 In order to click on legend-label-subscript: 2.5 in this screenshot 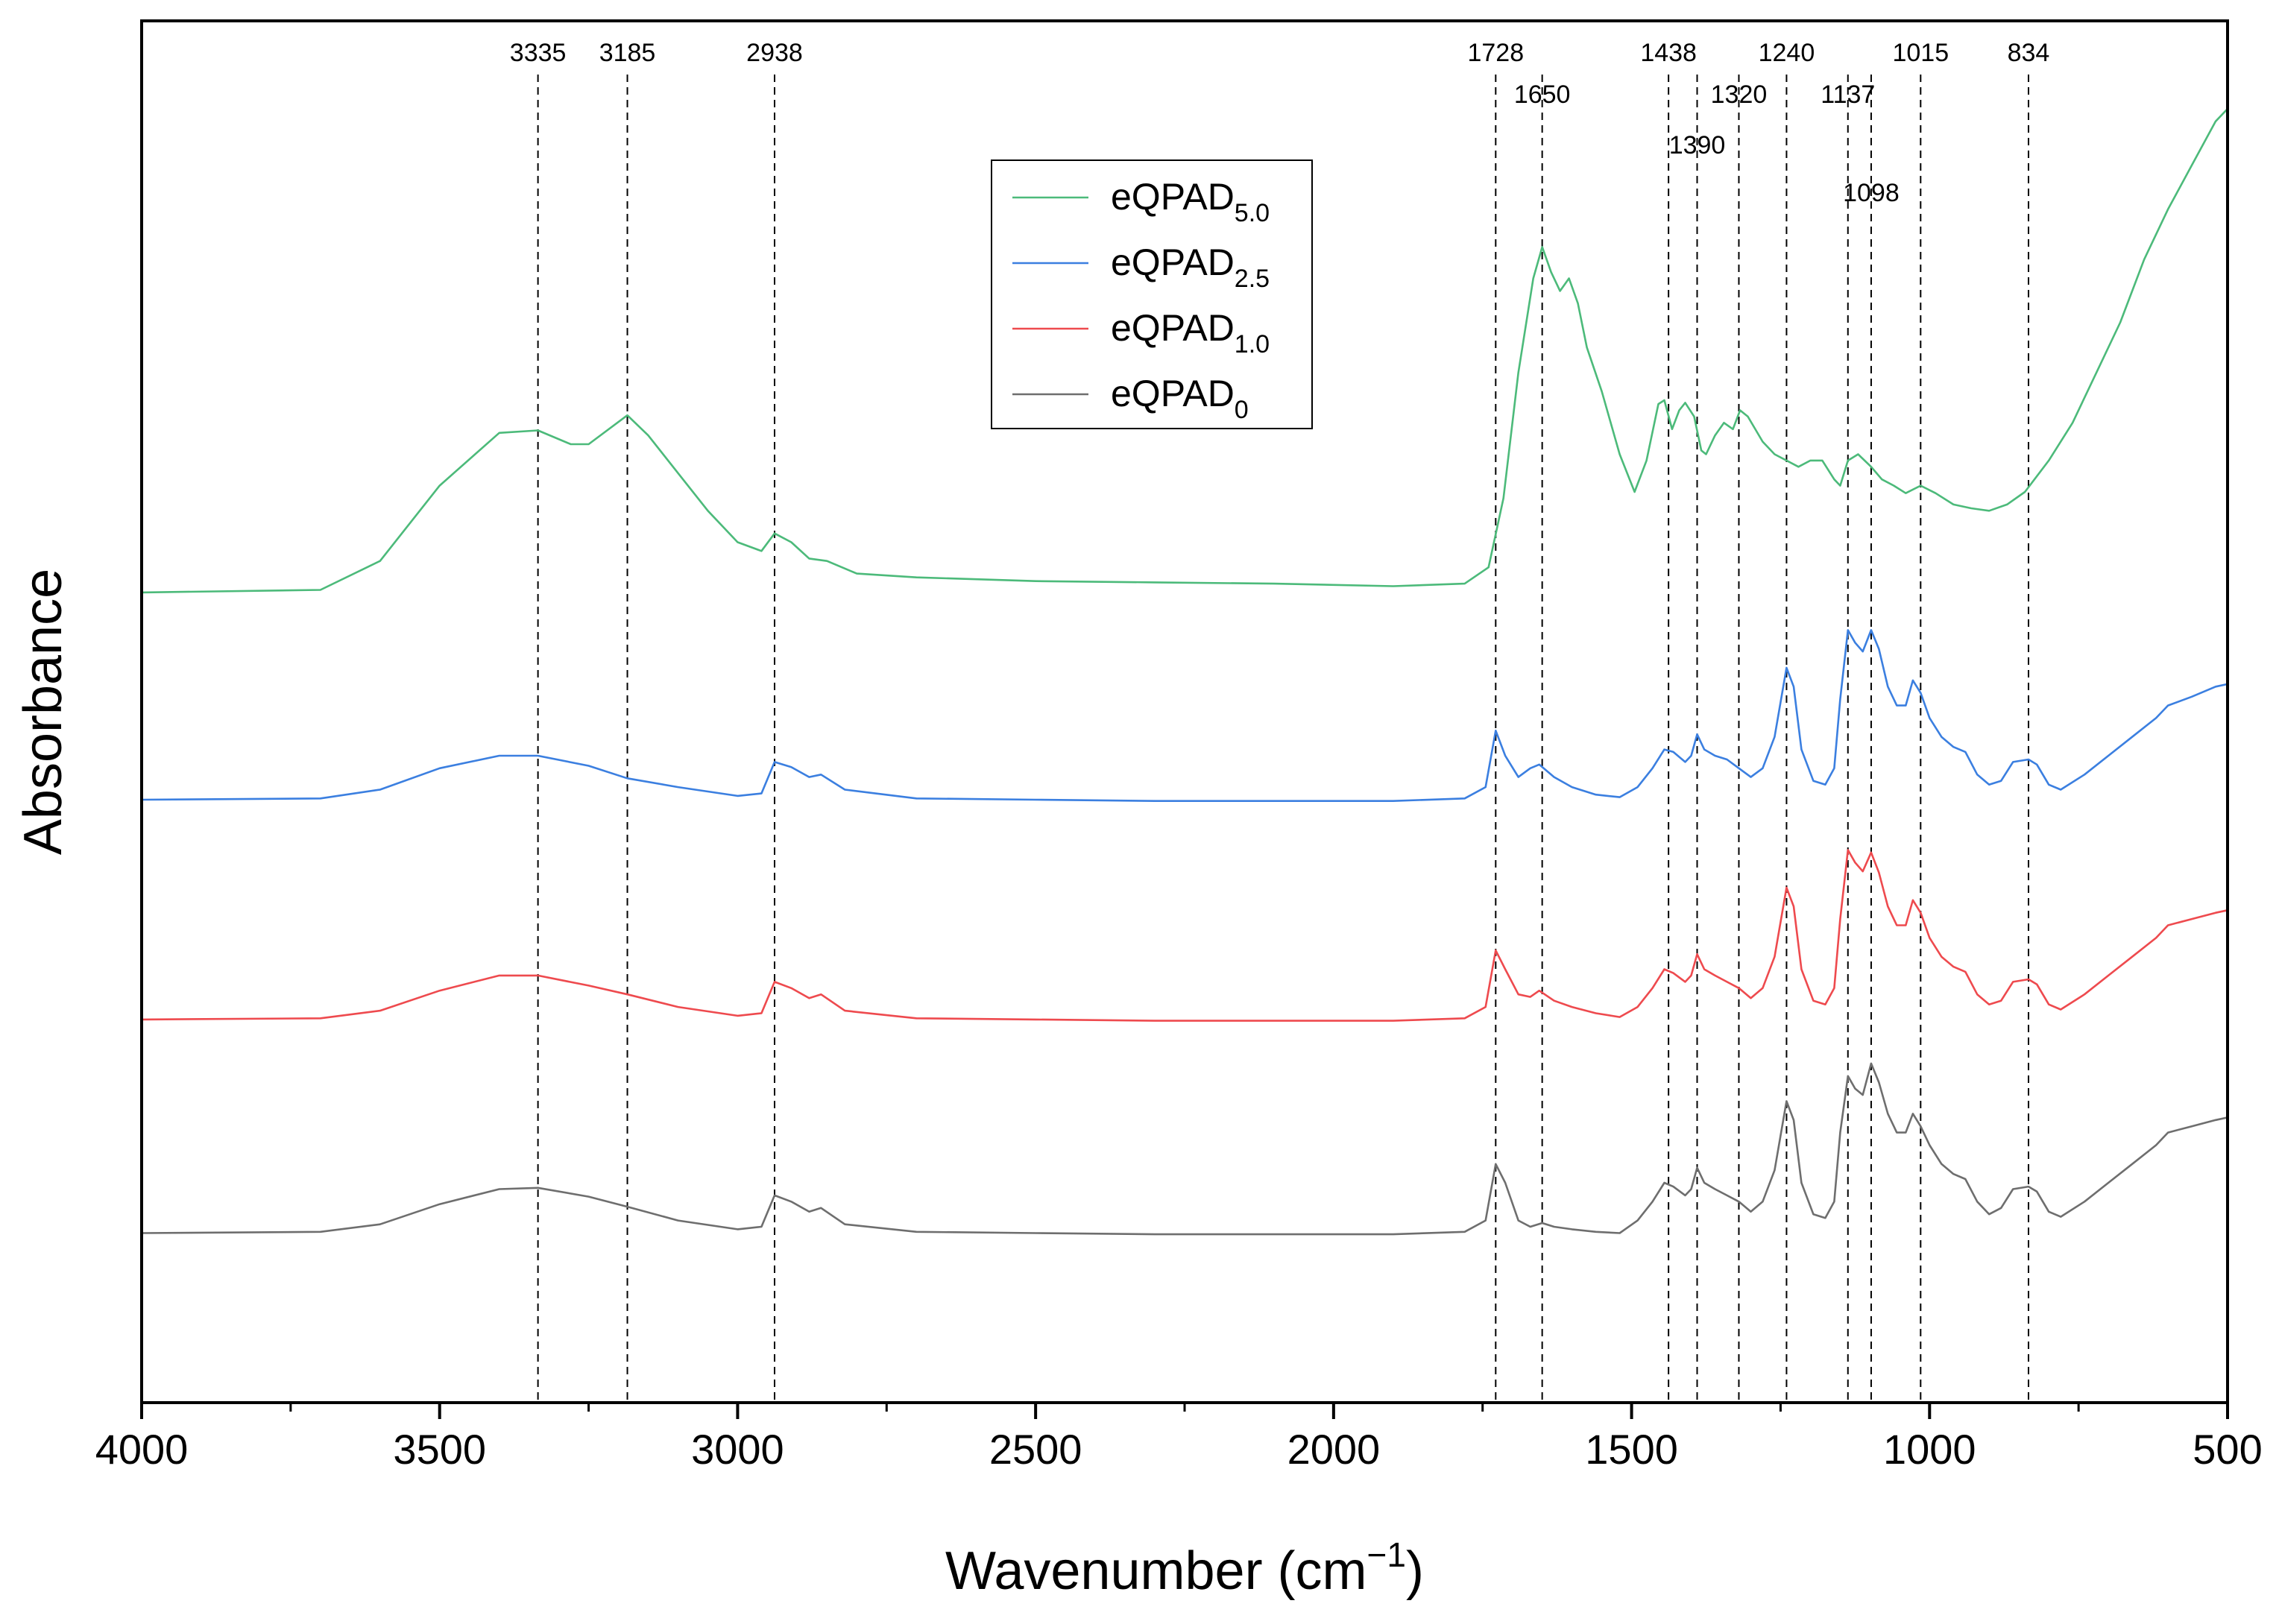, I will do `click(1252, 279)`.